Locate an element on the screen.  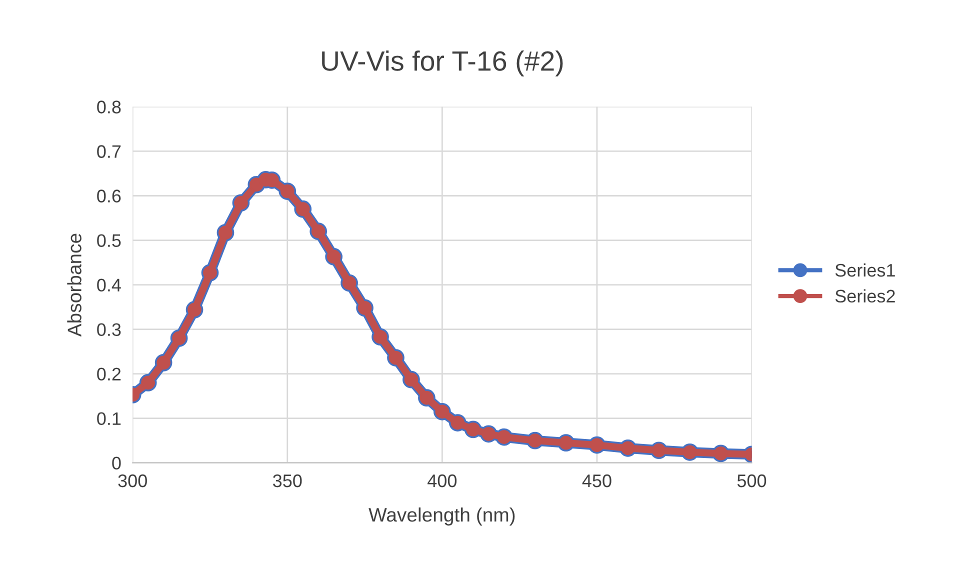
y-tick-label: 0.4 is located at coordinates (109, 285).